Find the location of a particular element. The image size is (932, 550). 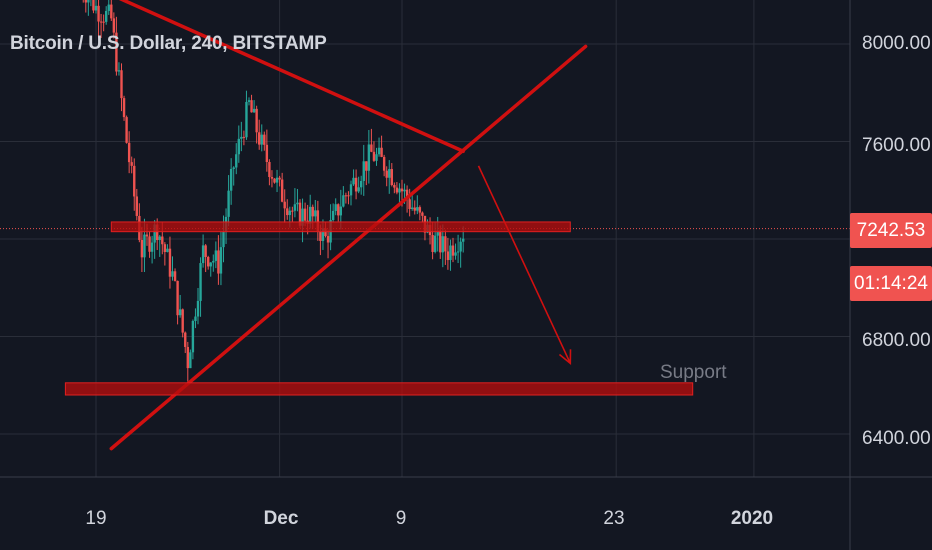

forecast-arrowhead is located at coordinates (565, 357).